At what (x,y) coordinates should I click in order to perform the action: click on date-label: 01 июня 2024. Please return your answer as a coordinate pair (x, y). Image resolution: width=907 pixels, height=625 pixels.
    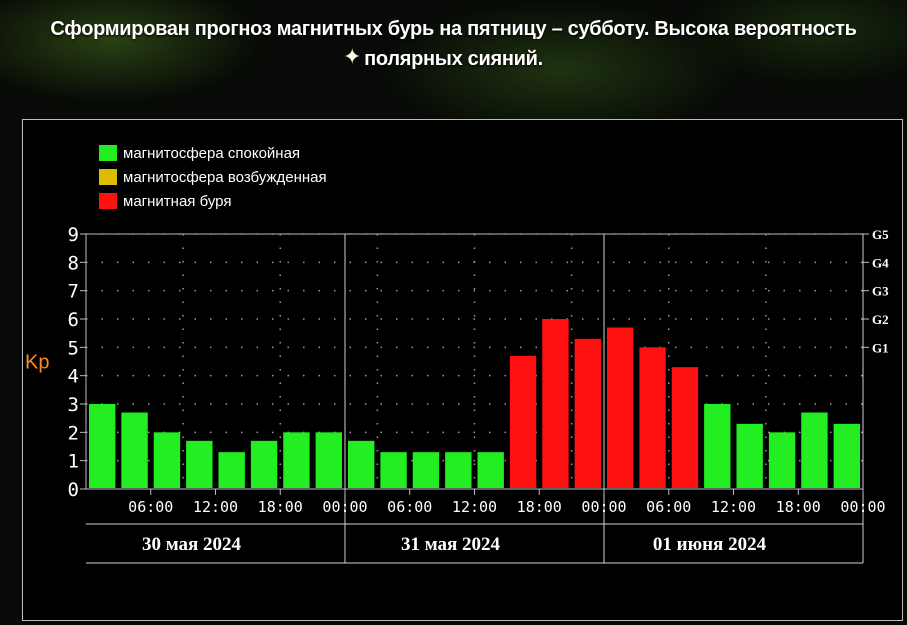
    Looking at the image, I should click on (710, 544).